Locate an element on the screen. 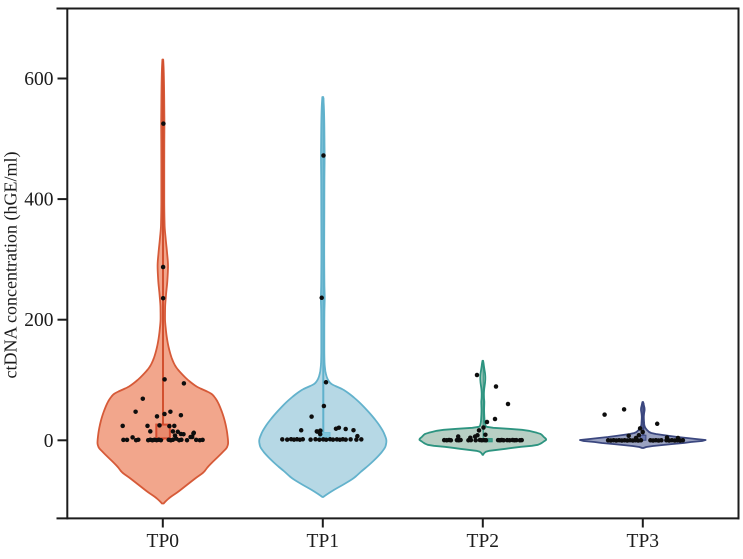 The image size is (743, 559). svg-text: 0 is located at coordinates (49, 441).